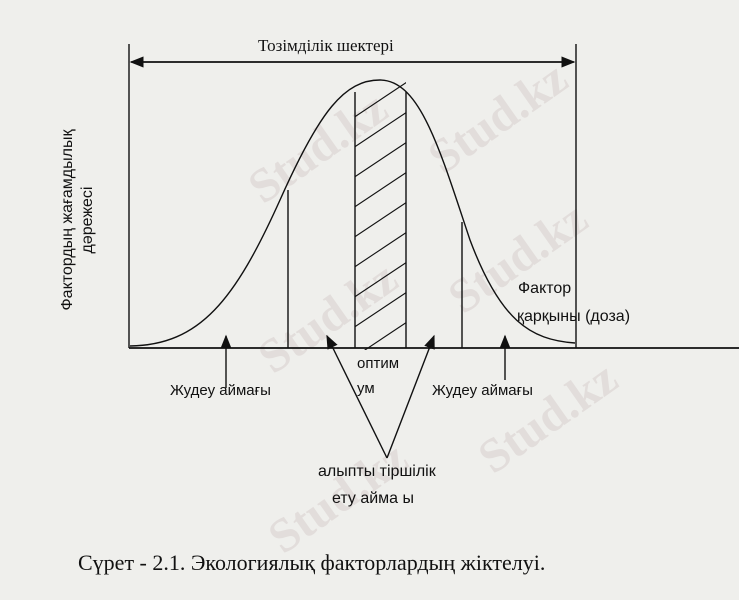 The image size is (739, 600). Describe the element at coordinates (373, 498) in the screenshot. I see `normal-zone-label-line2: ету айма ы` at that location.